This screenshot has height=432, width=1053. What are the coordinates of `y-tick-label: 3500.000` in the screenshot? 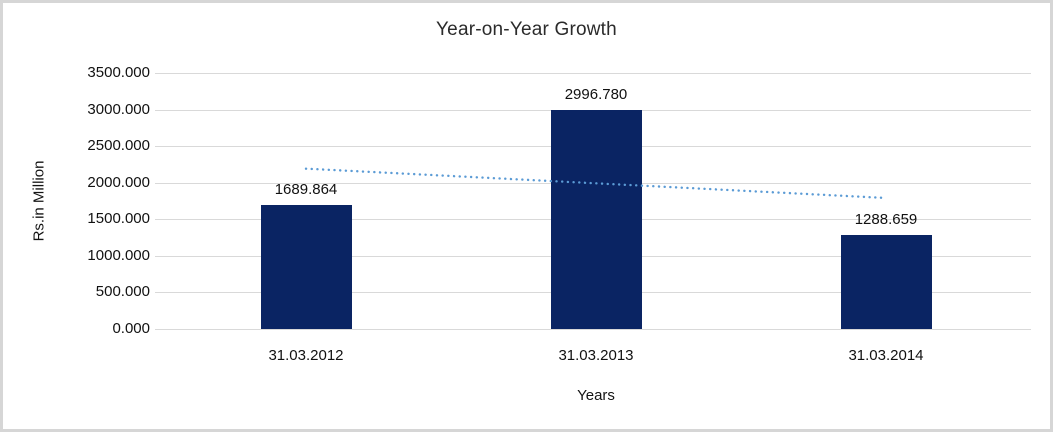 It's located at (118, 72).